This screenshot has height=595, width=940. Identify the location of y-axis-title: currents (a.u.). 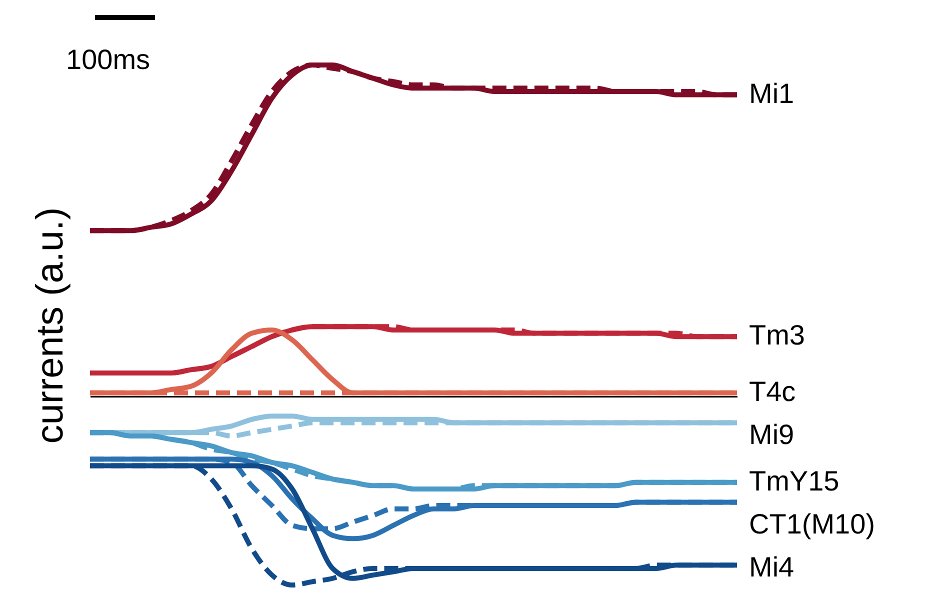
(51, 325).